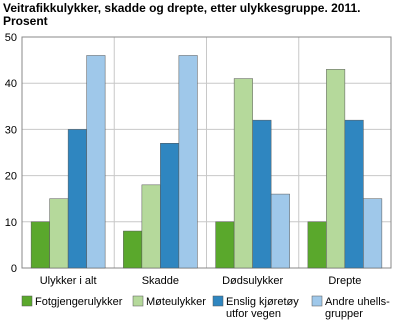 This screenshot has height=321, width=394. Describe the element at coordinates (11, 177) in the screenshot. I see `y-tick-label: 20` at that location.